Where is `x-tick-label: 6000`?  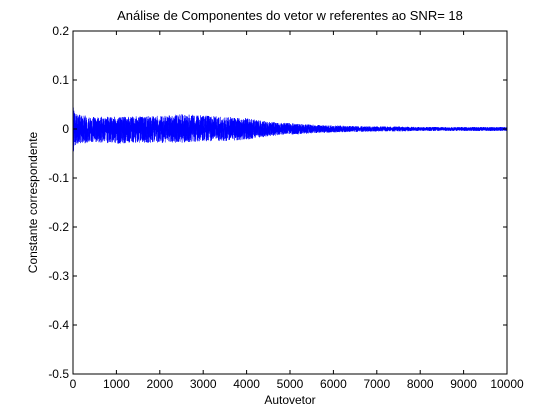 x-tick-label: 6000 is located at coordinates (333, 384).